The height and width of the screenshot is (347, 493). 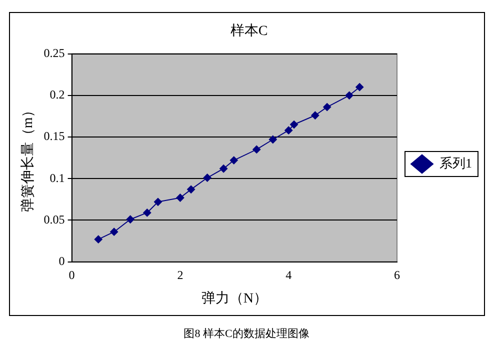 What do you see at coordinates (180, 275) in the screenshot?
I see `x-tick-label: 2` at bounding box center [180, 275].